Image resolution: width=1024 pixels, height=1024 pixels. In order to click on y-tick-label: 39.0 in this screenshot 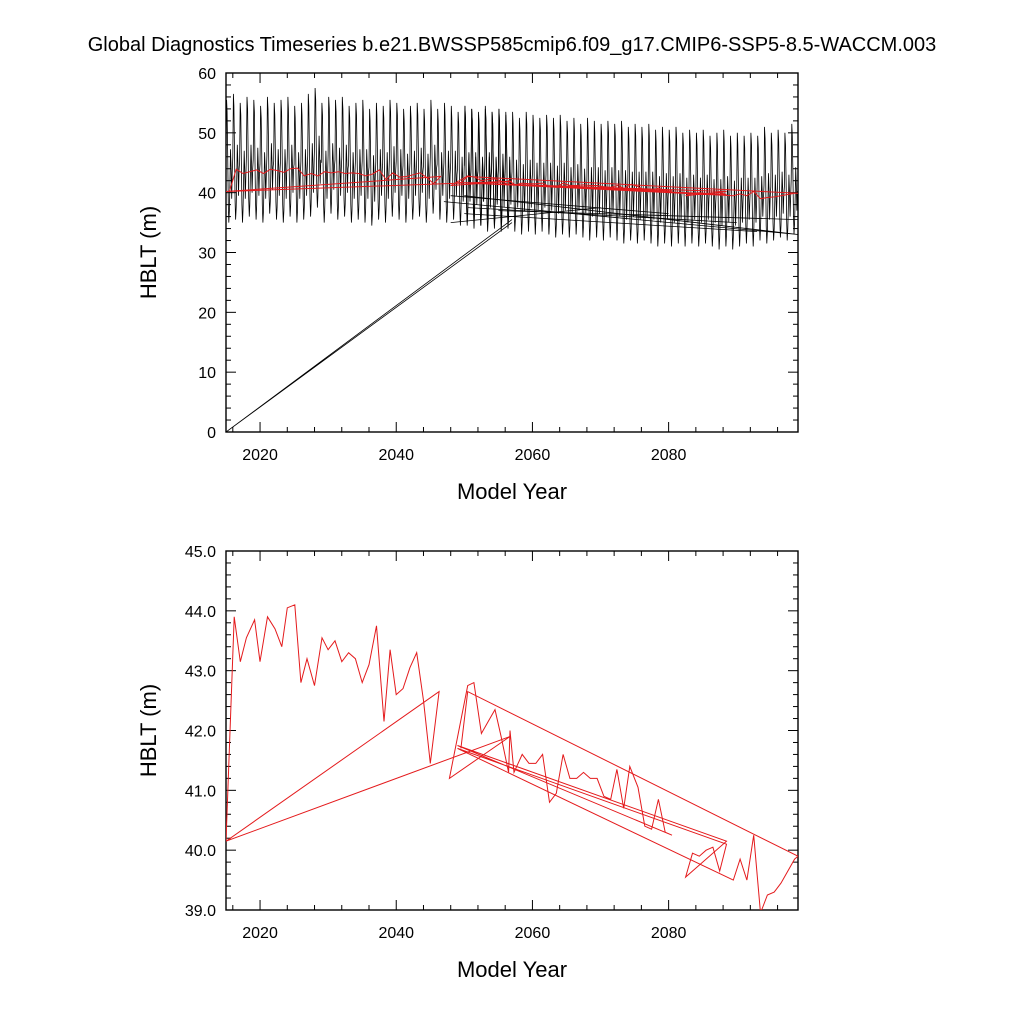, I will do `click(200, 911)`.